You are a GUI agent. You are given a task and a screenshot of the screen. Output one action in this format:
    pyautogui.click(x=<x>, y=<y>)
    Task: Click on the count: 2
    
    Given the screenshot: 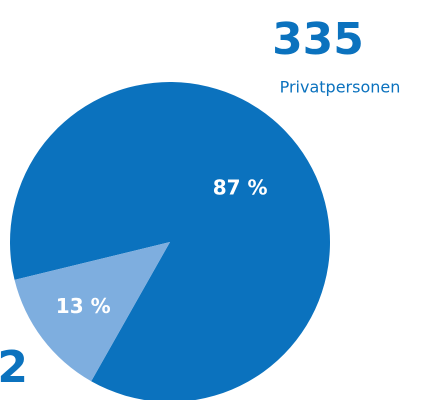 What is the action you would take?
    pyautogui.click(x=14, y=367)
    